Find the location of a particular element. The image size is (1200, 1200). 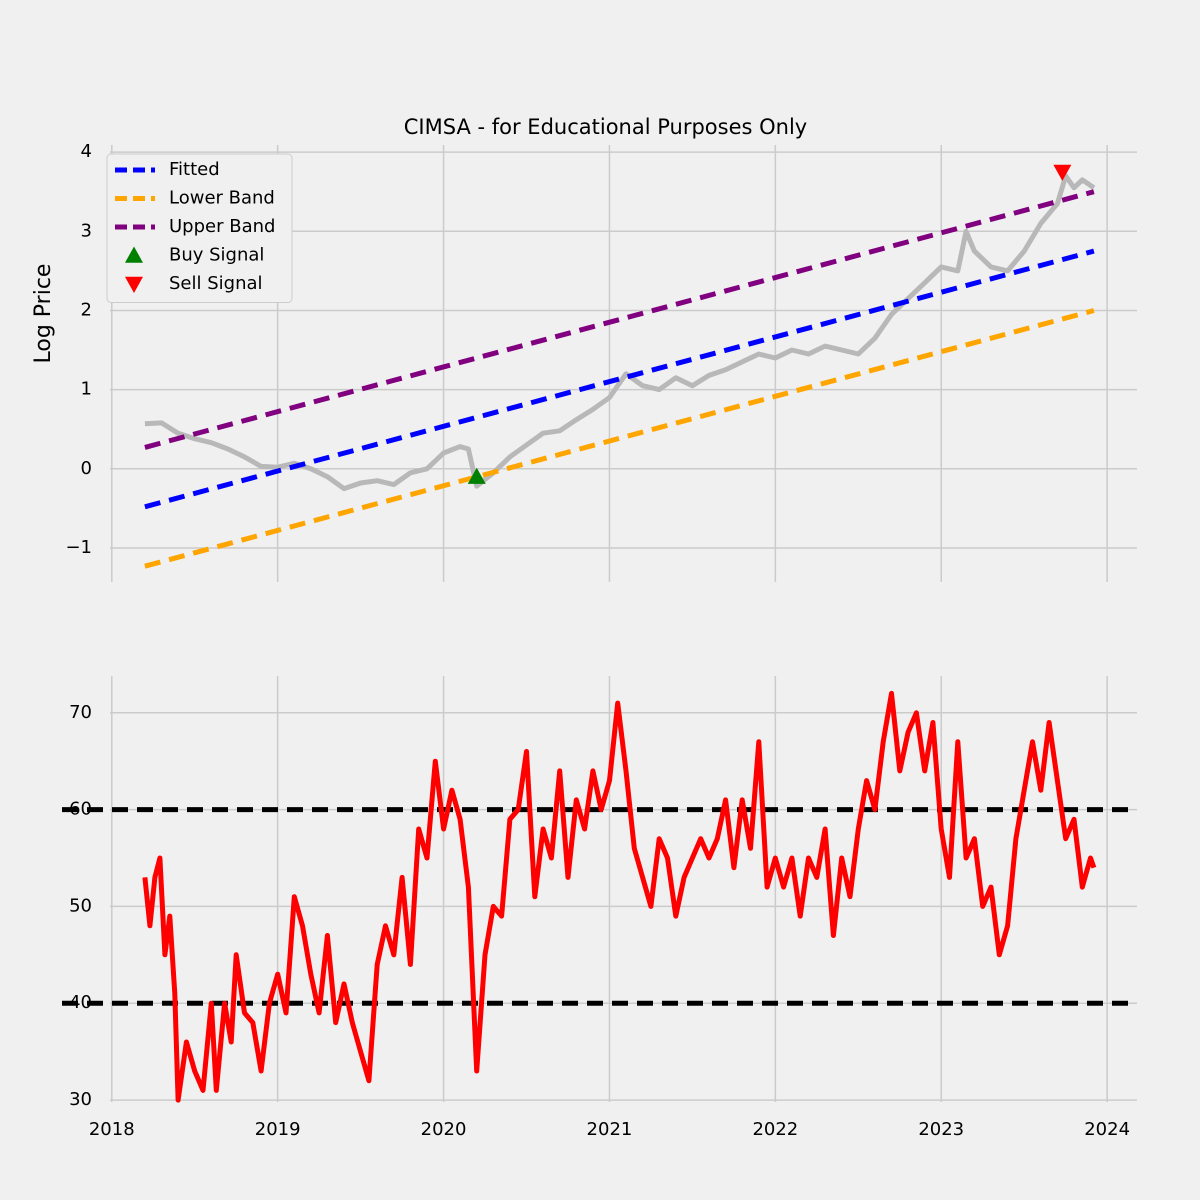

x-tick-label: 2022 is located at coordinates (775, 1129).